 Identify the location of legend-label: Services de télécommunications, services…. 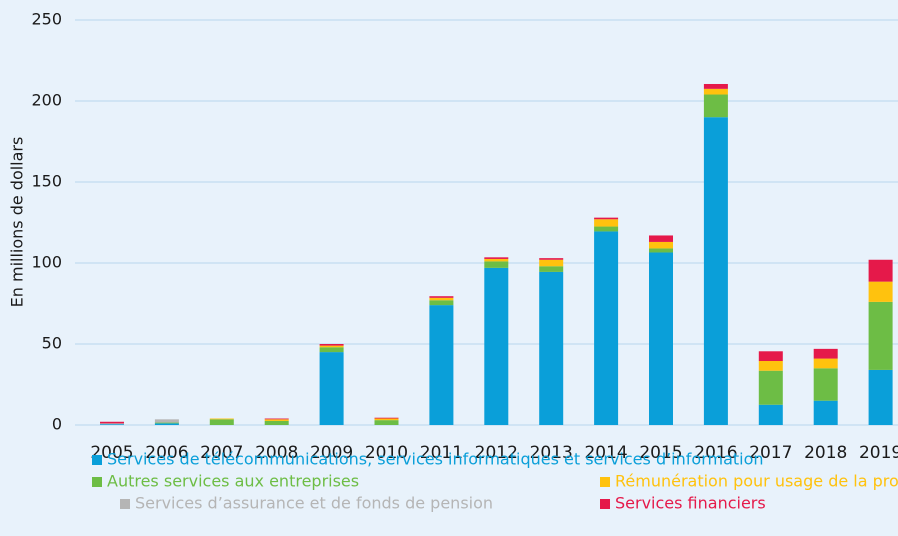
(435, 459).